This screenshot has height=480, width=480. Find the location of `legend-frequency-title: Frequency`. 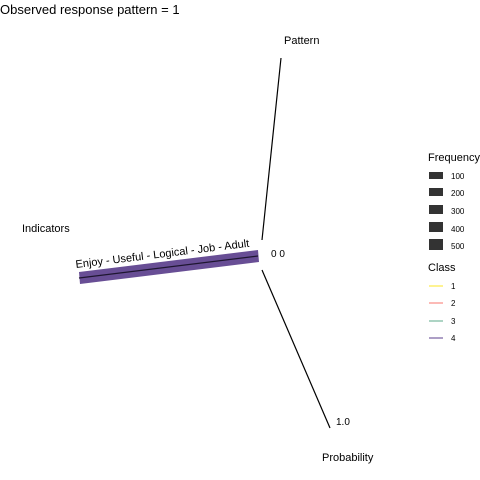

legend-frequency-title: Frequency is located at coordinates (454, 158).